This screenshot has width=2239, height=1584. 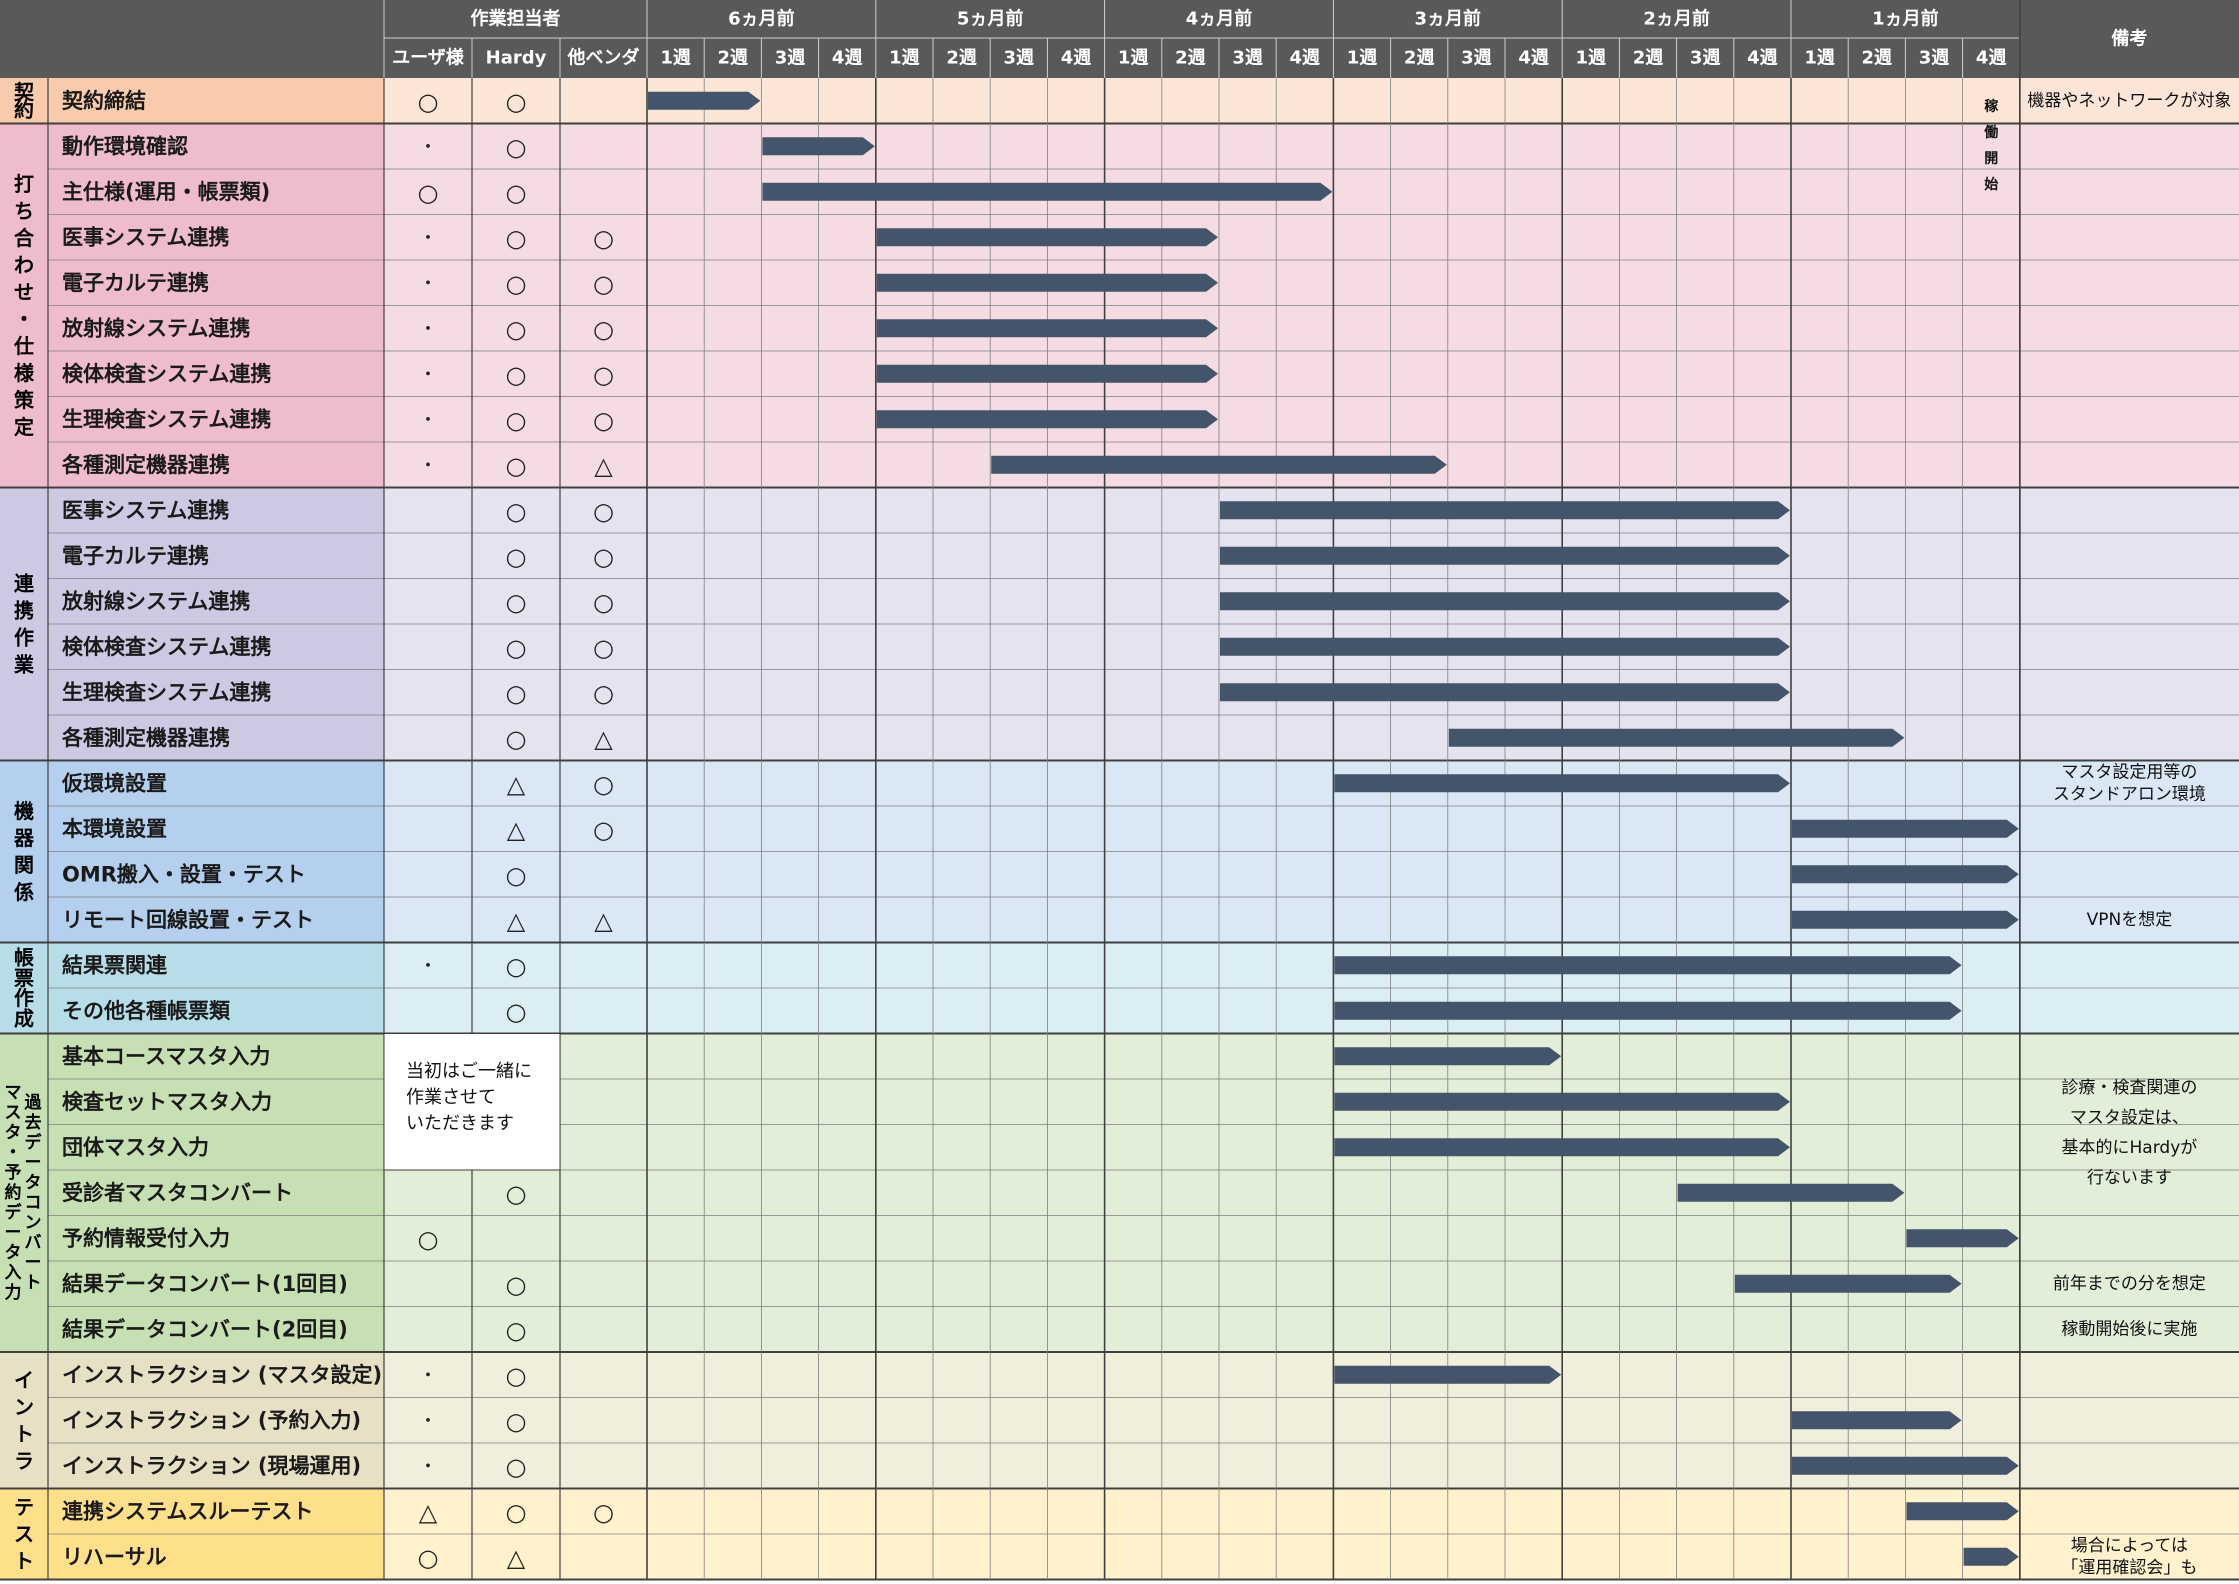 I want to click on table-row: 検査セットマスタ入力, so click(x=167, y=1102).